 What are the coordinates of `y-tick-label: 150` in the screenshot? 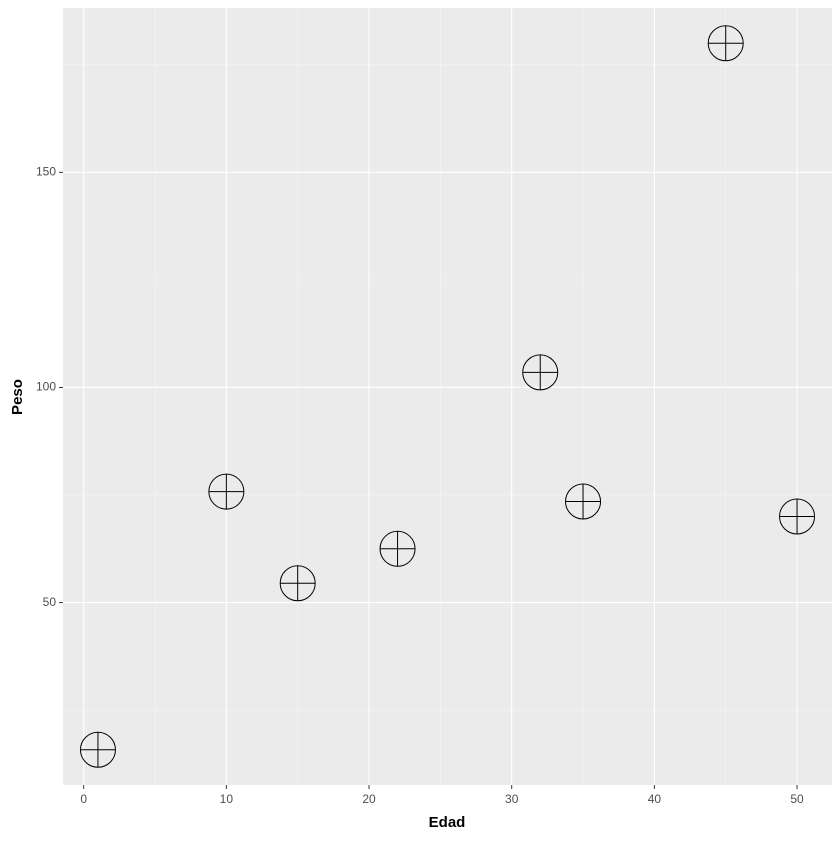 It's located at (46, 172).